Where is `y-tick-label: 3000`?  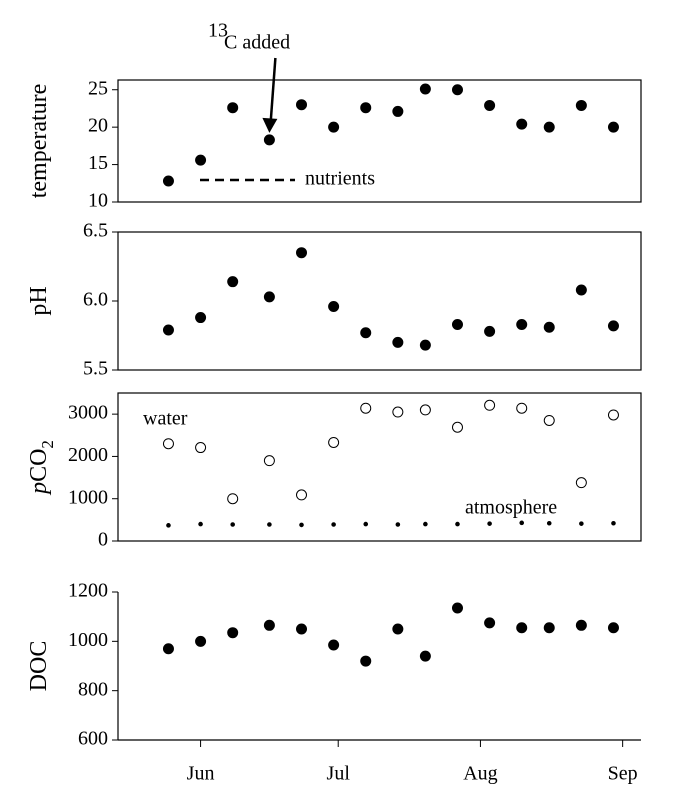 y-tick-label: 3000 is located at coordinates (88, 413).